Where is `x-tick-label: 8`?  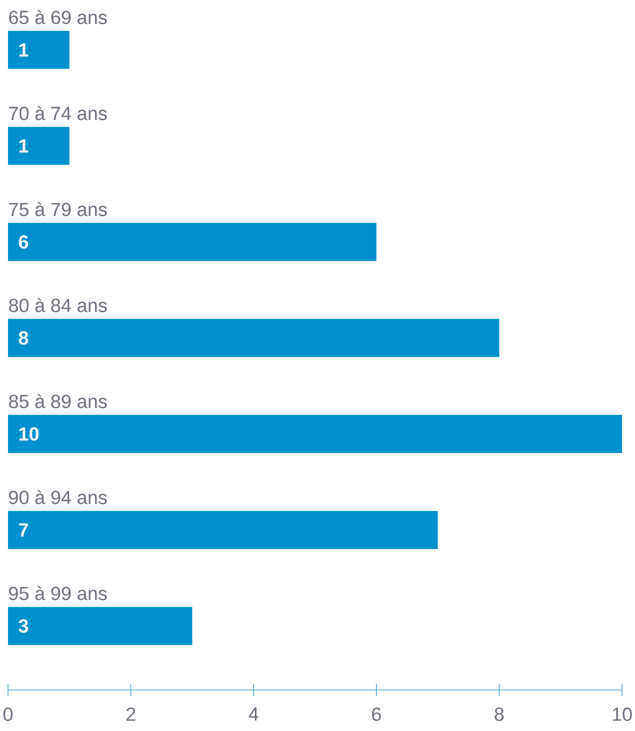 x-tick-label: 8 is located at coordinates (499, 714).